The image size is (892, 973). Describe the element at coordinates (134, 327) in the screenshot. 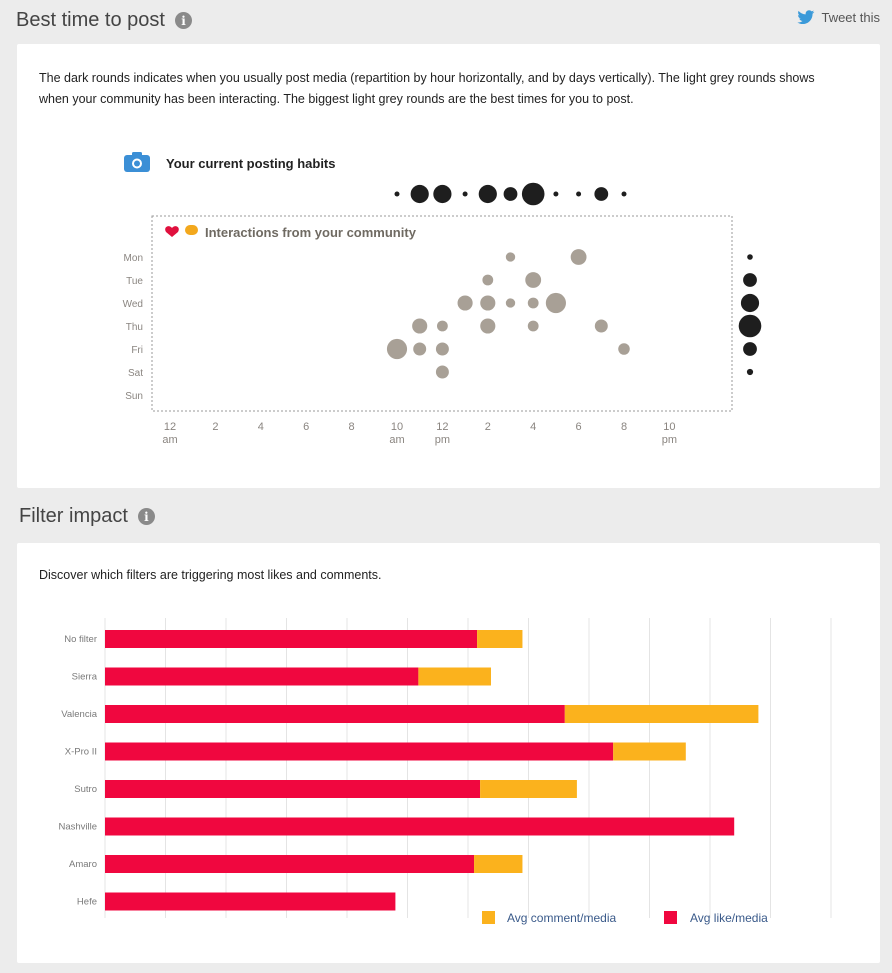

I see `day-label: Thu` at that location.